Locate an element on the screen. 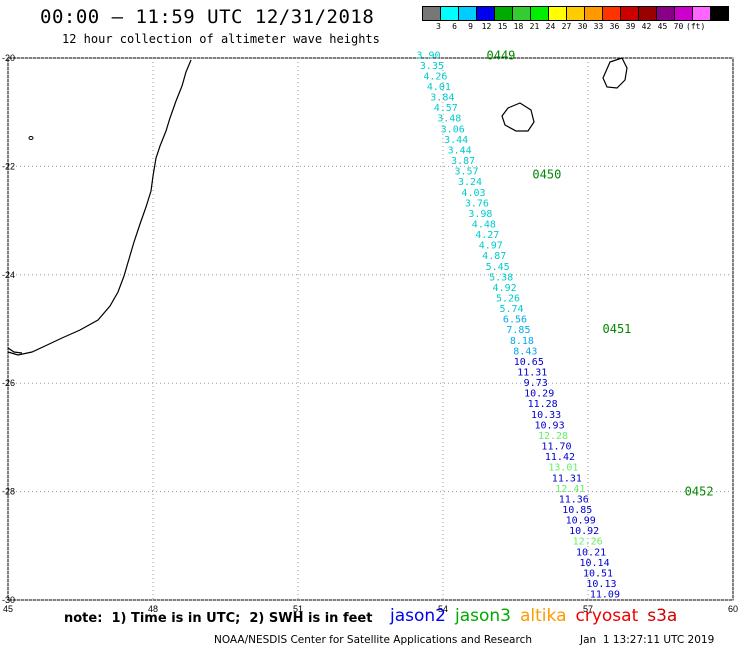  lon-tick-label: 54 is located at coordinates (443, 609).